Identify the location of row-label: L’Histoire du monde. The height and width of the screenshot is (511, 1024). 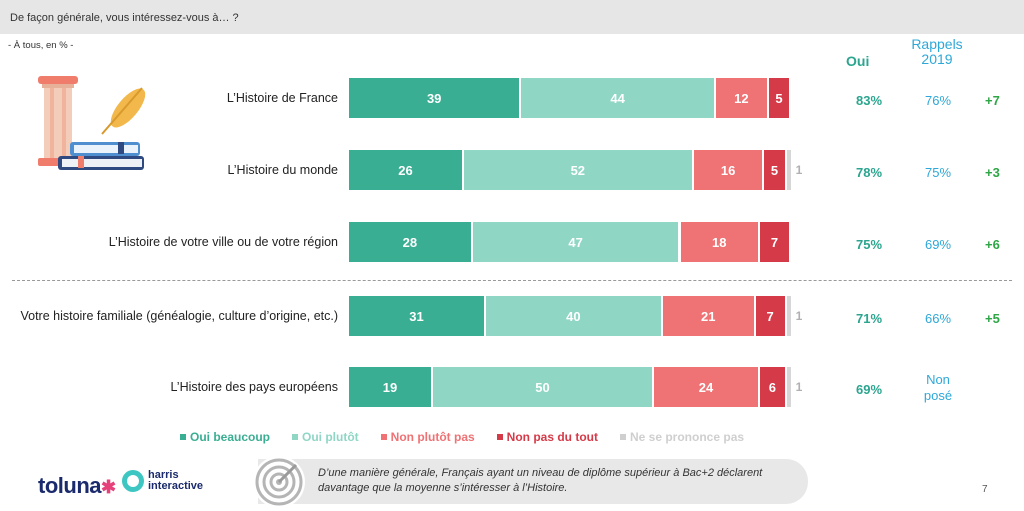
(282, 170).